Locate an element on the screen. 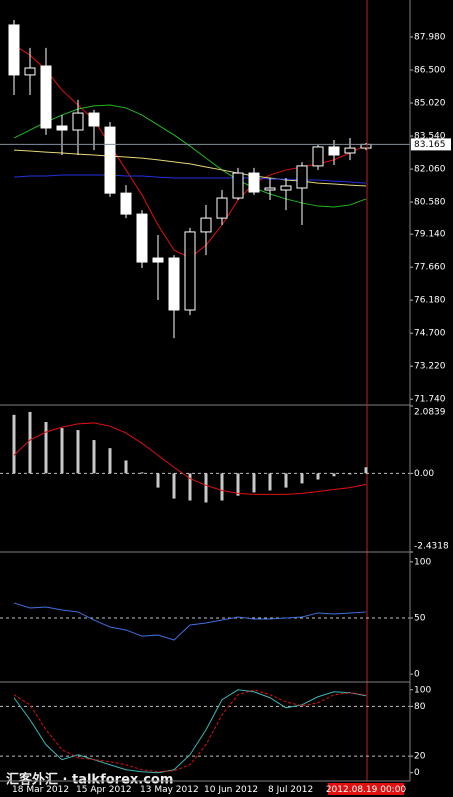 This screenshot has width=453, height=797. x-tick-label: 13 May 2012 is located at coordinates (169, 790).